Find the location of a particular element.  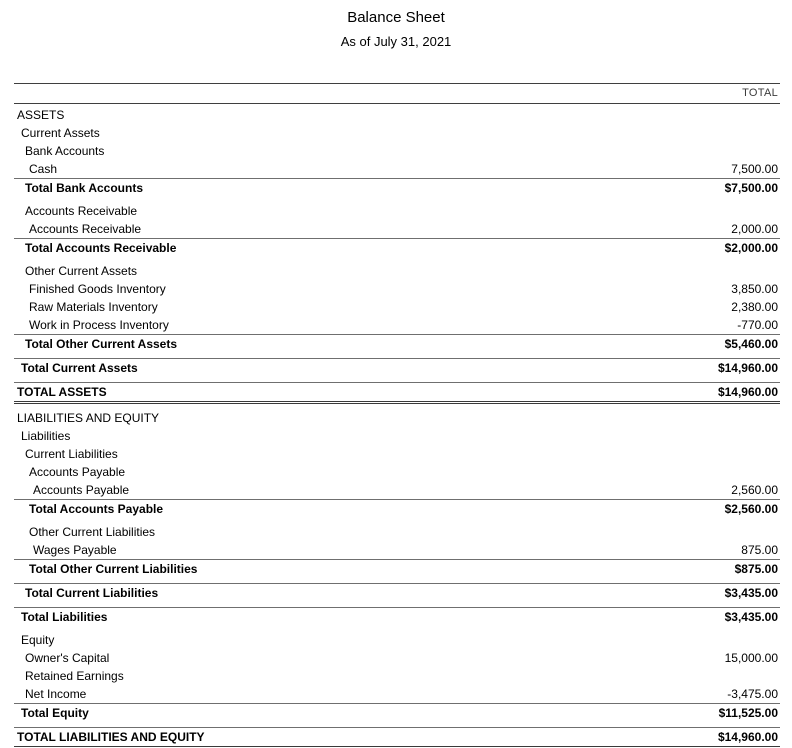

table-row: TOTAL LIABILITIES AND EQUITY $14,960.00 is located at coordinates (397, 737).